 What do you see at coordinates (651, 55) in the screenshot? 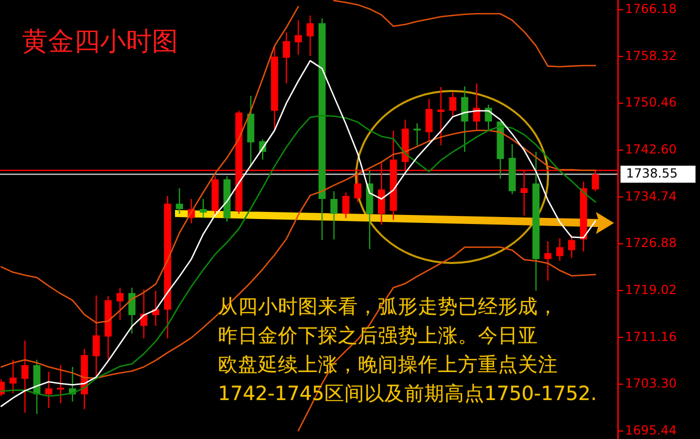
I see `y-tick-label: 1758.32` at bounding box center [651, 55].